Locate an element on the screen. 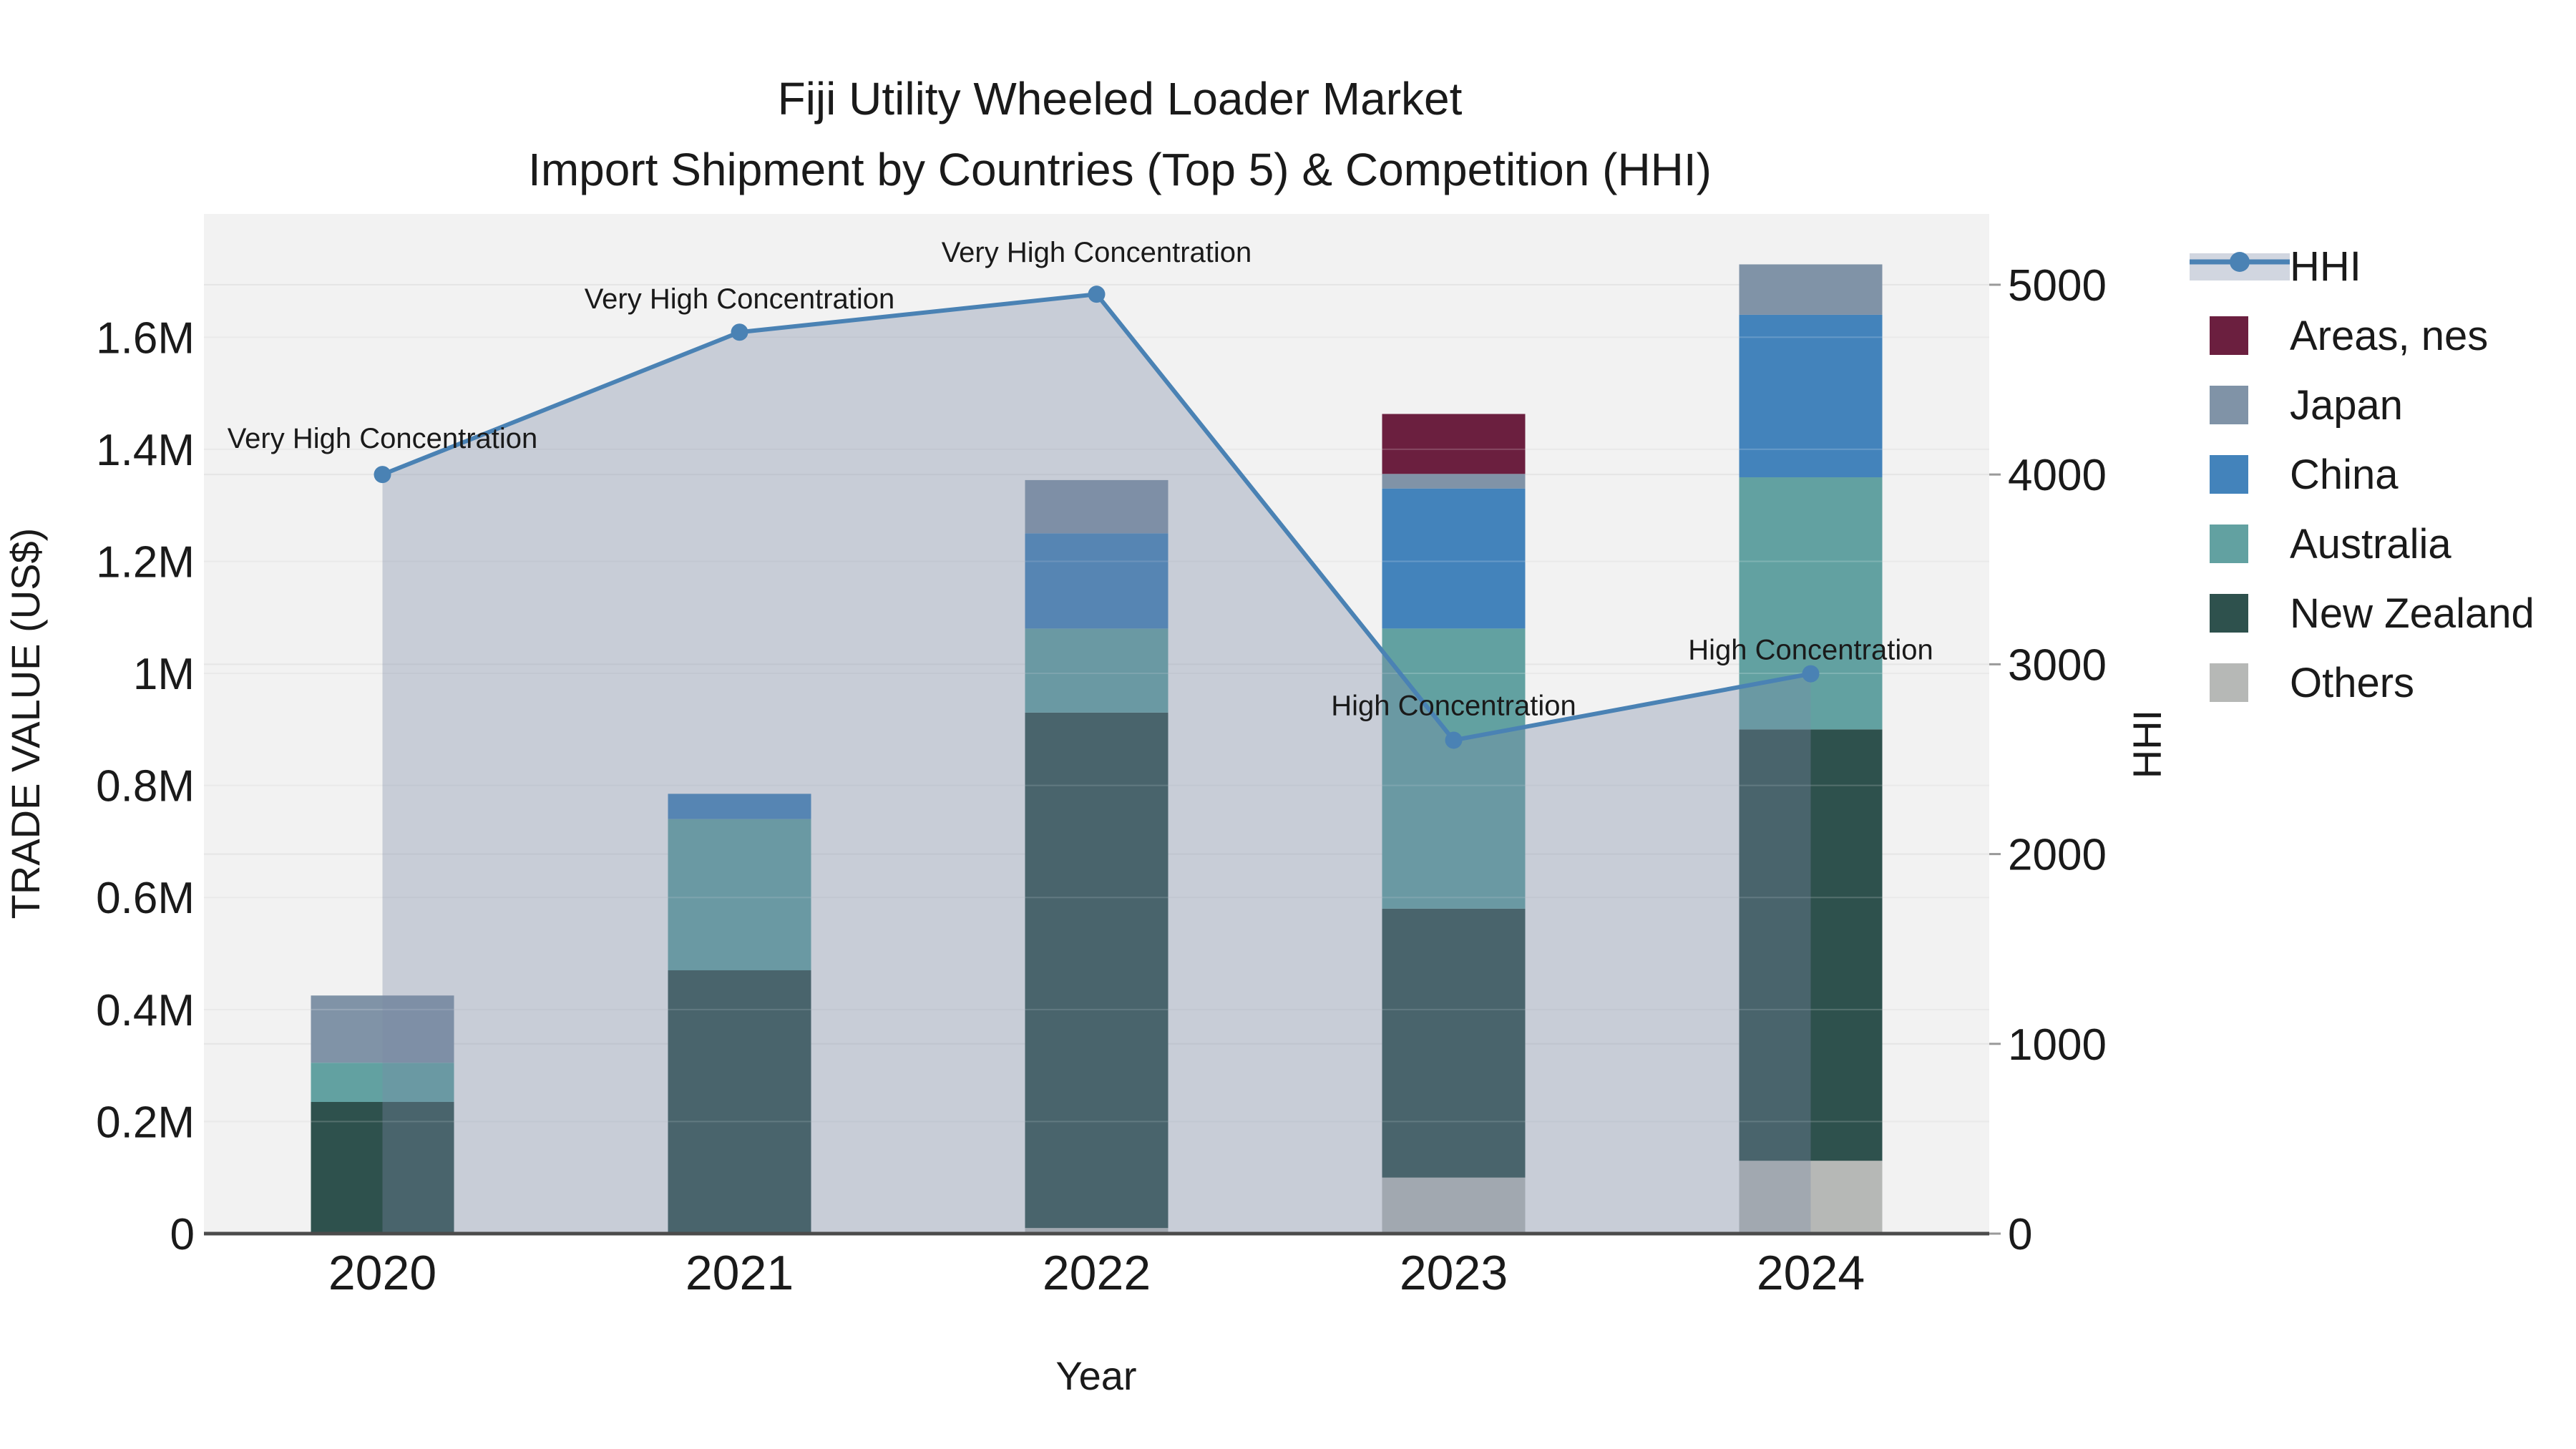 The width and height of the screenshot is (2576, 1449). annotation-2020: Very High Concentration is located at coordinates (383, 438).